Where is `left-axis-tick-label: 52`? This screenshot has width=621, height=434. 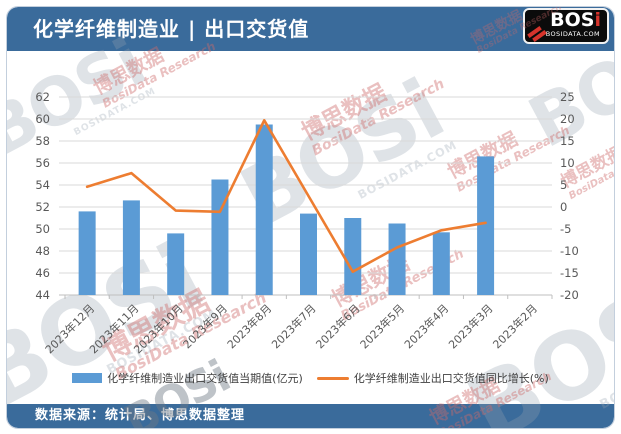
left-axis-tick-label: 52 is located at coordinates (42, 207).